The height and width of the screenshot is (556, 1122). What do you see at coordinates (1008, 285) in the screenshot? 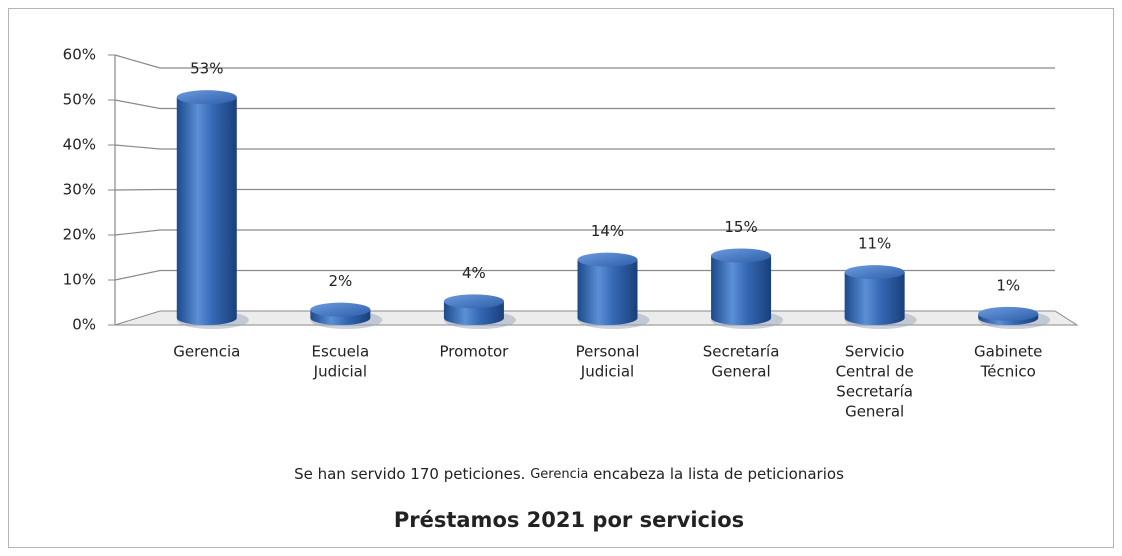
I see `value-label: 1%` at bounding box center [1008, 285].